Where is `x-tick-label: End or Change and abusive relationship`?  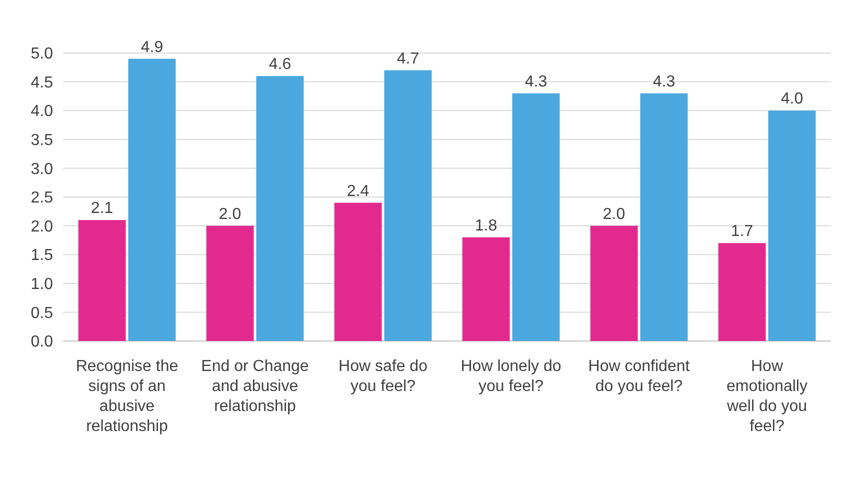
x-tick-label: End or Change and abusive relationship is located at coordinates (255, 386).